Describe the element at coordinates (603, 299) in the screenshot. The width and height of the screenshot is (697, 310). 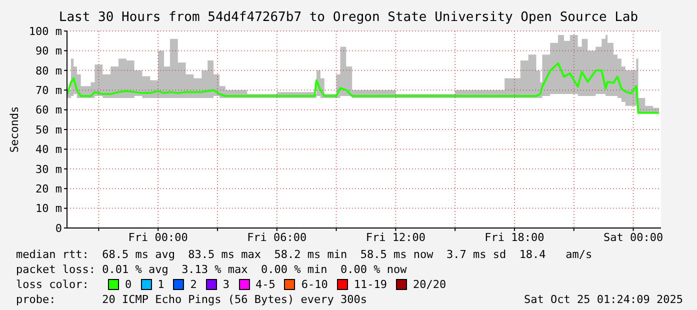
I see `text: Sat Oct 25 01:24:09 2025` at that location.